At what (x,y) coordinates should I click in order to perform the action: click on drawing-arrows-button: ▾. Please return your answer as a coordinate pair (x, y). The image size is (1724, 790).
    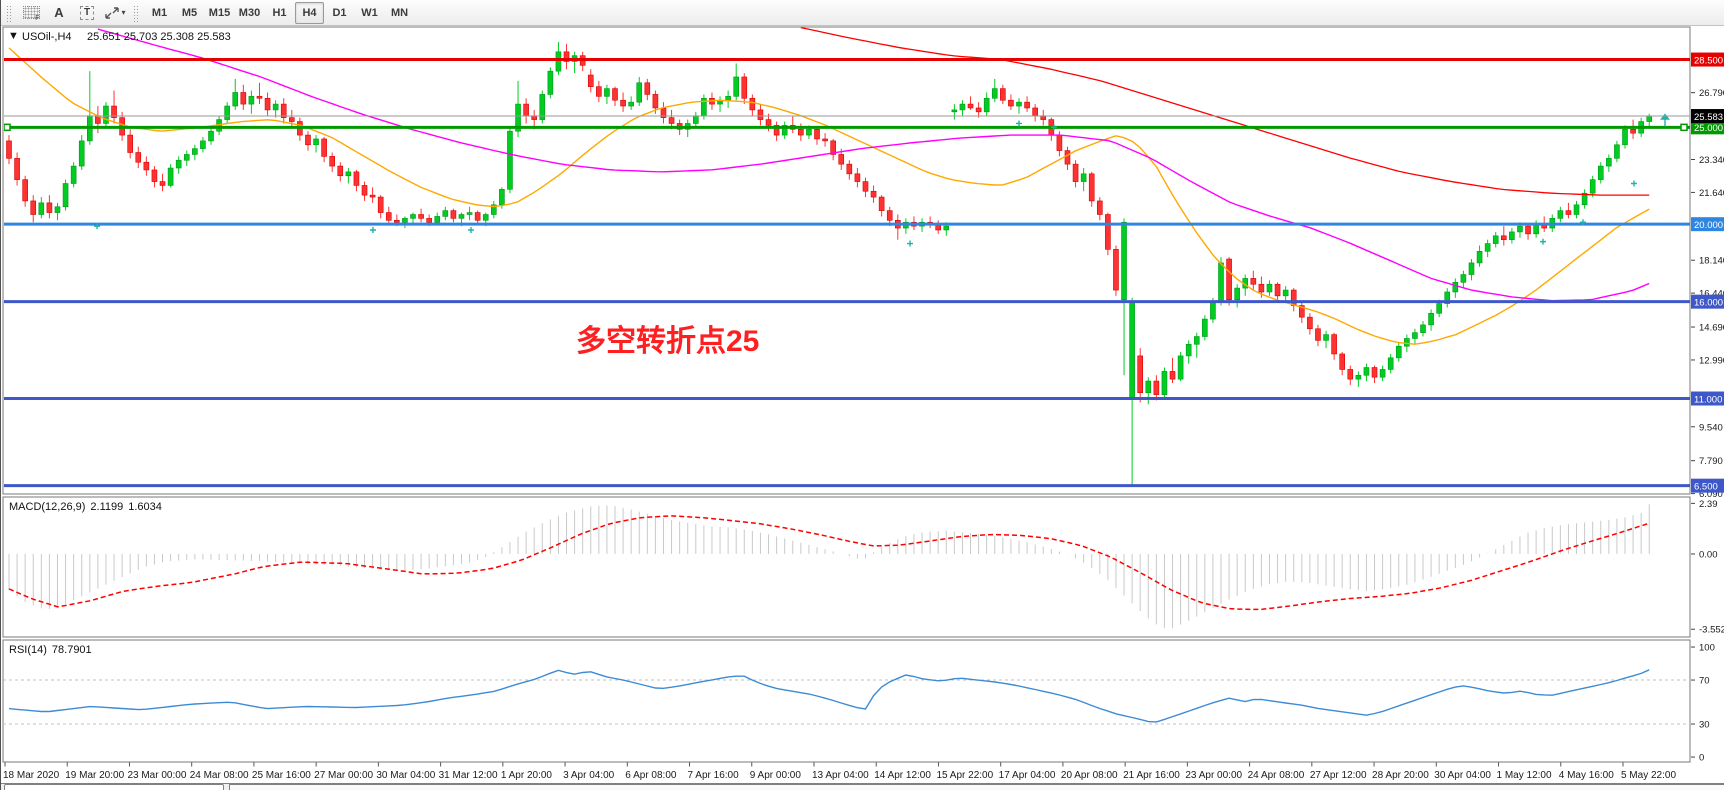
    Looking at the image, I should click on (115, 13).